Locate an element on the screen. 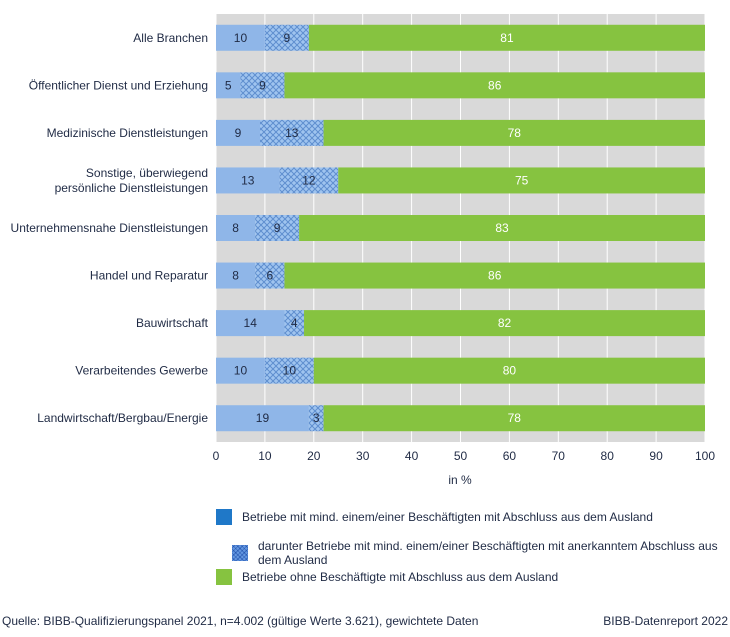 The image size is (730, 637). data-label-series-1: 6 is located at coordinates (269, 276).